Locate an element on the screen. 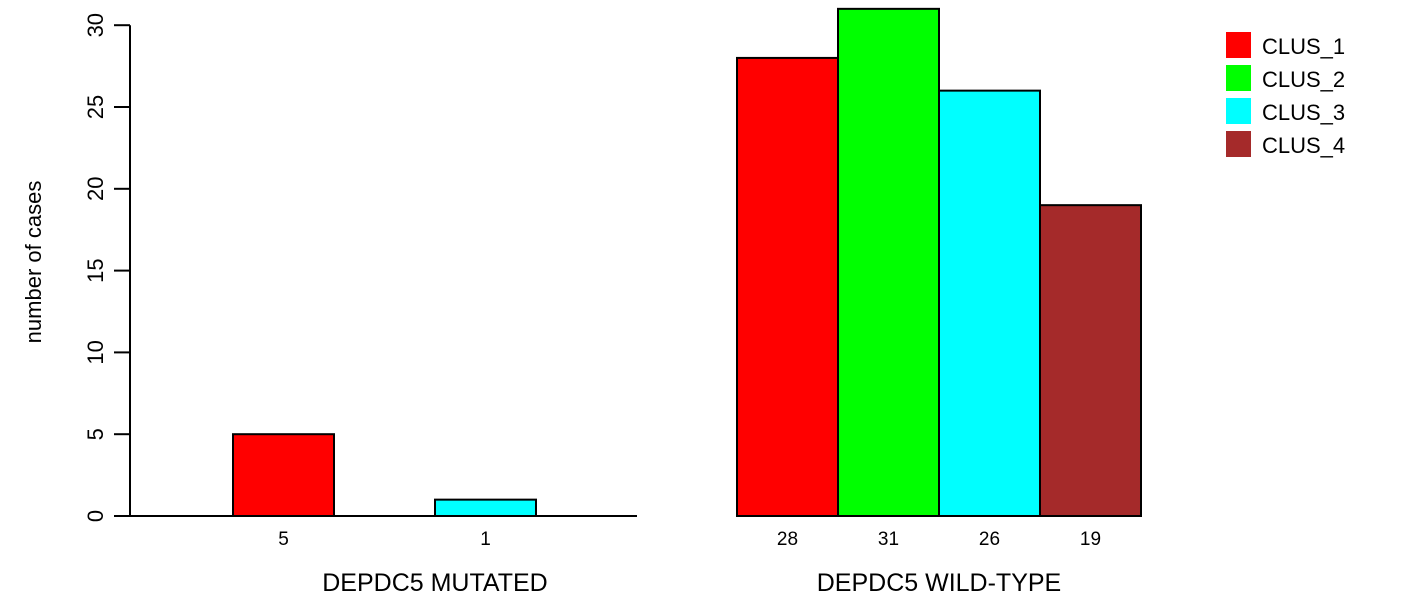  legend-label: CLUS_3 is located at coordinates (1303, 112).